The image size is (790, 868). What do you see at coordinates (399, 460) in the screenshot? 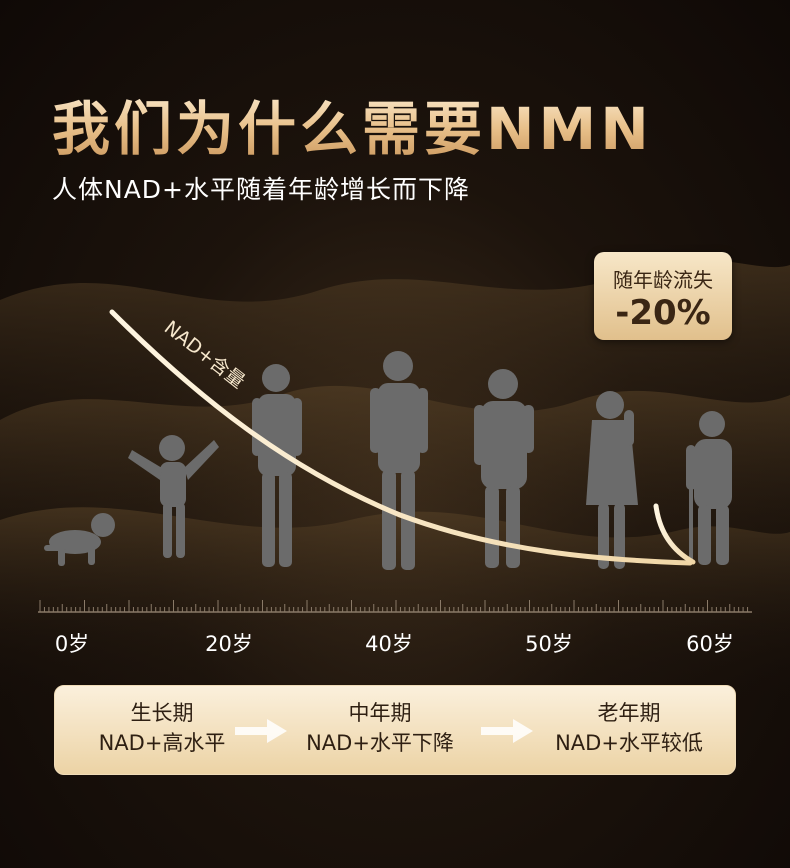
I see `adult-silhouette` at bounding box center [399, 460].